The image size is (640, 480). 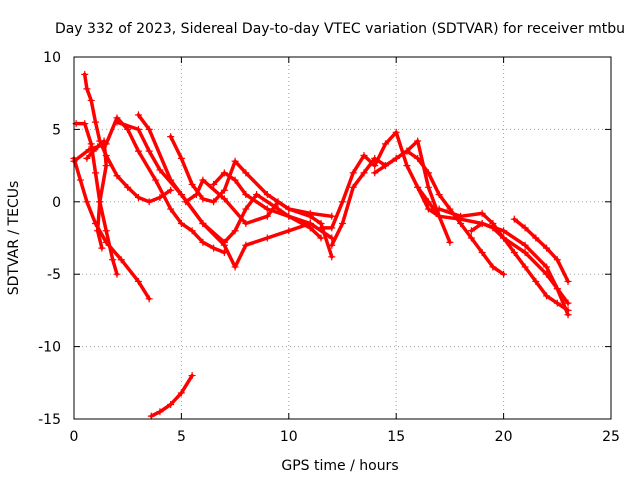 I want to click on y-tick-label: -15, so click(x=49, y=420).